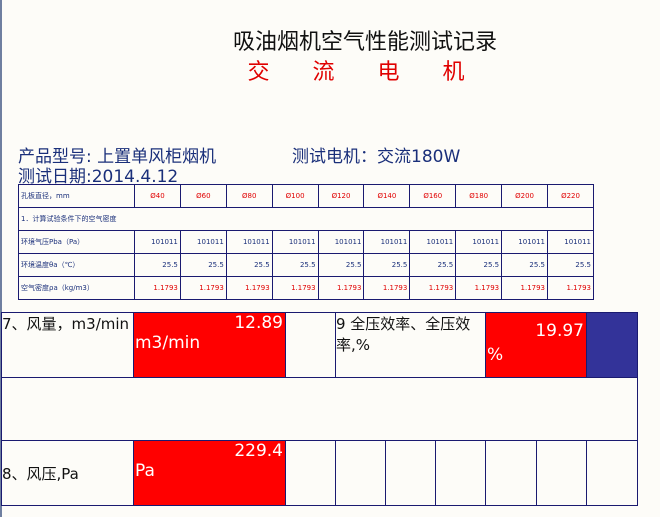 This screenshot has width=660, height=517. I want to click on efficiency-cell: 19.97%, so click(536, 345).